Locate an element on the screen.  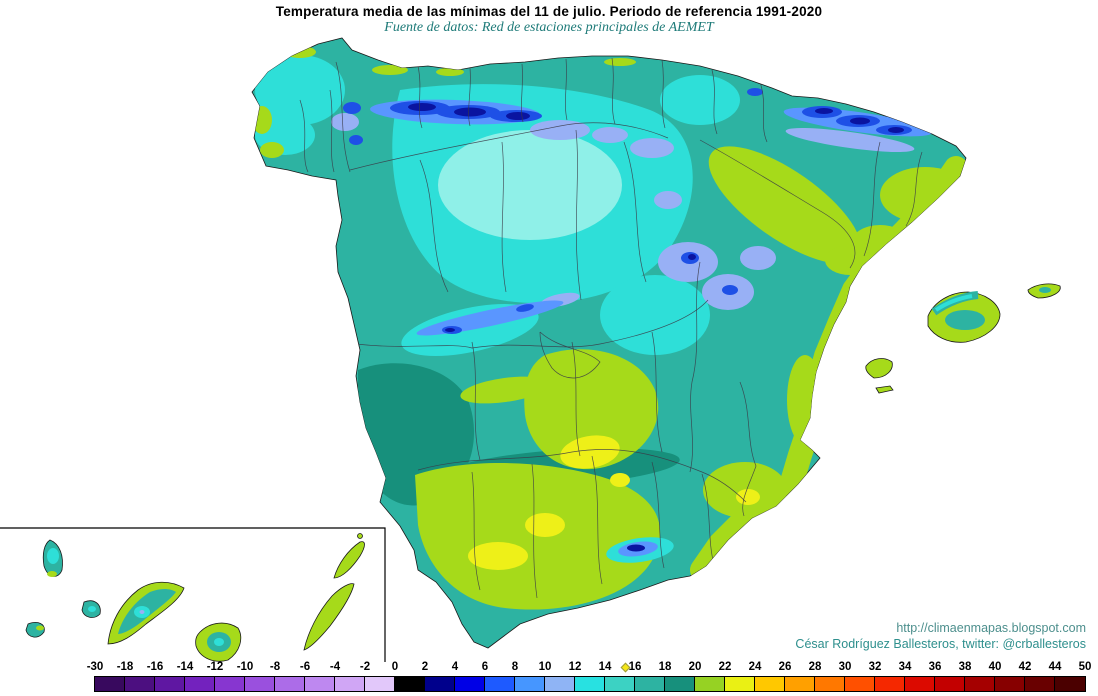
colorbar-label: 24 is located at coordinates (755, 667).